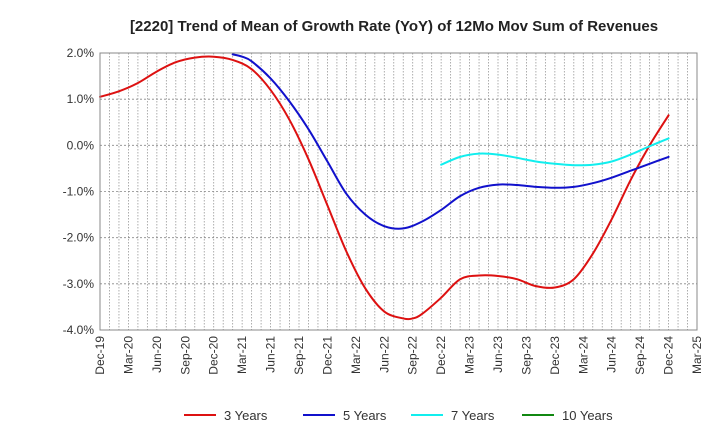 This screenshot has height=440, width=720. I want to click on x-tick-label: Sep-23, so click(526, 355).